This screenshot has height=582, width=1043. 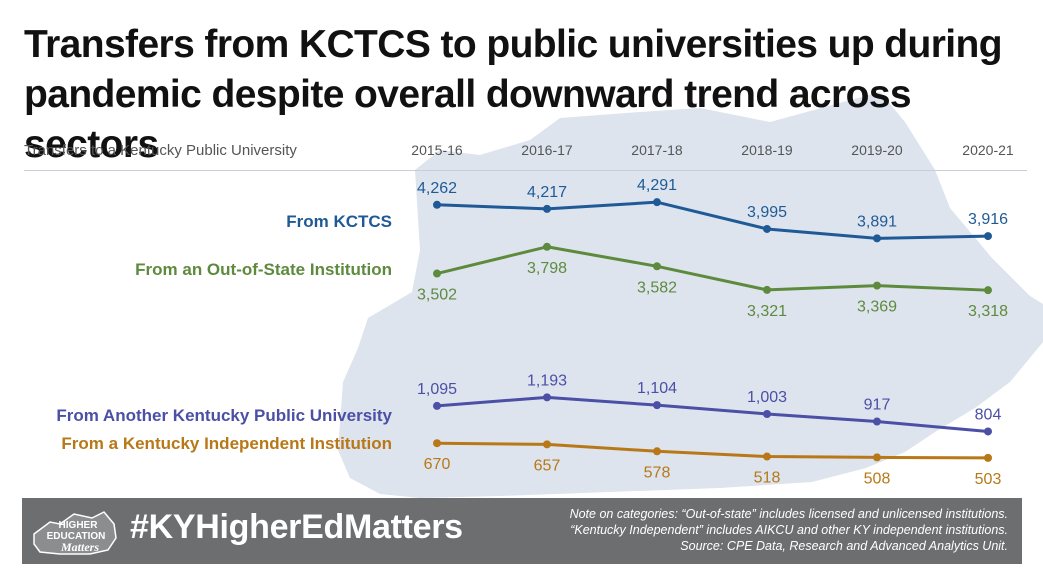 What do you see at coordinates (988, 150) in the screenshot?
I see `year-header-2020-21: 2020-21` at bounding box center [988, 150].